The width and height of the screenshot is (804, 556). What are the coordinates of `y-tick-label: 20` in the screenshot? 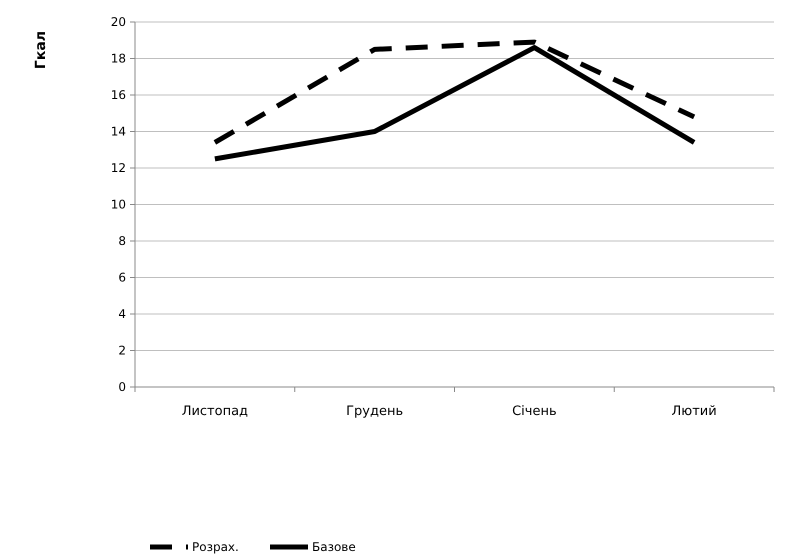 It's located at (118, 22).